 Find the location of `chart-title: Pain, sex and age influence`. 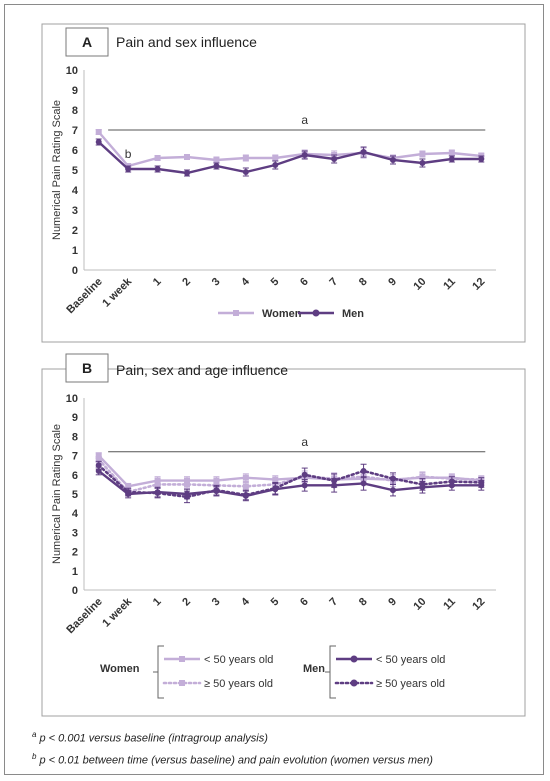

chart-title: Pain, sex and age influence is located at coordinates (202, 370).